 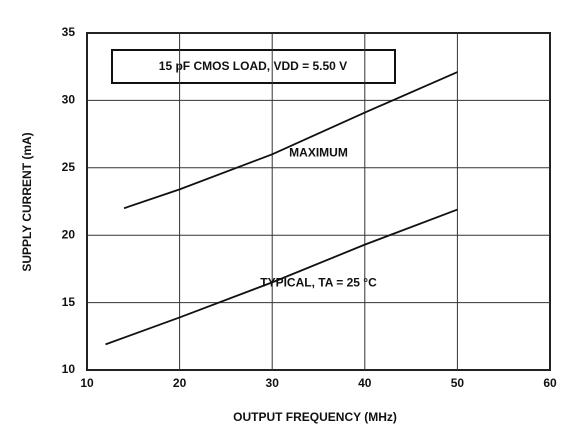 What do you see at coordinates (318, 283) in the screenshot?
I see `series-label: TYPICAL, TA = 25 °C` at bounding box center [318, 283].